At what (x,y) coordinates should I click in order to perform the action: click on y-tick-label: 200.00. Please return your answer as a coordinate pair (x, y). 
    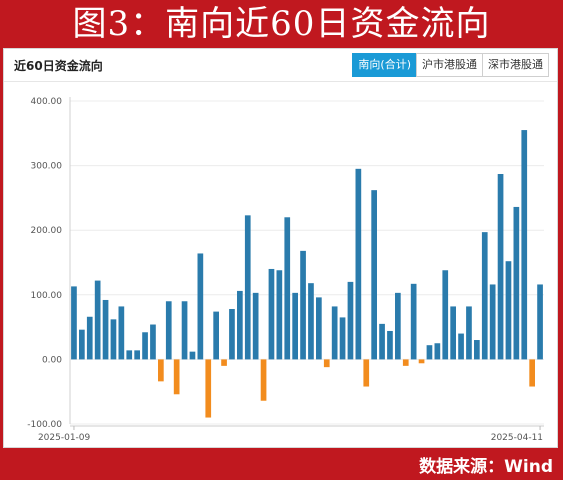
    Looking at the image, I should click on (47, 231).